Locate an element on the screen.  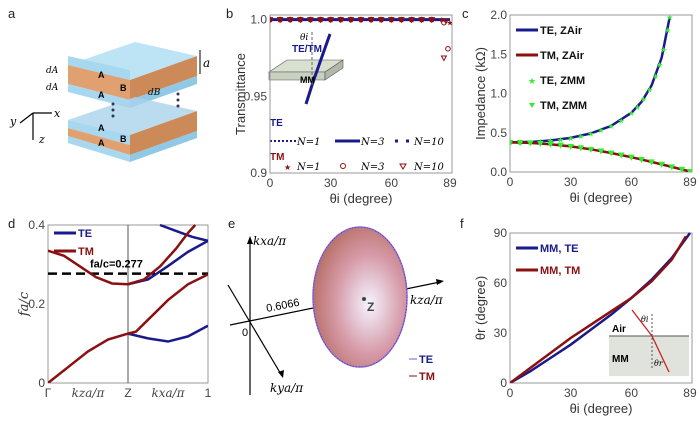
legend-label: TE is located at coordinates (85, 234).